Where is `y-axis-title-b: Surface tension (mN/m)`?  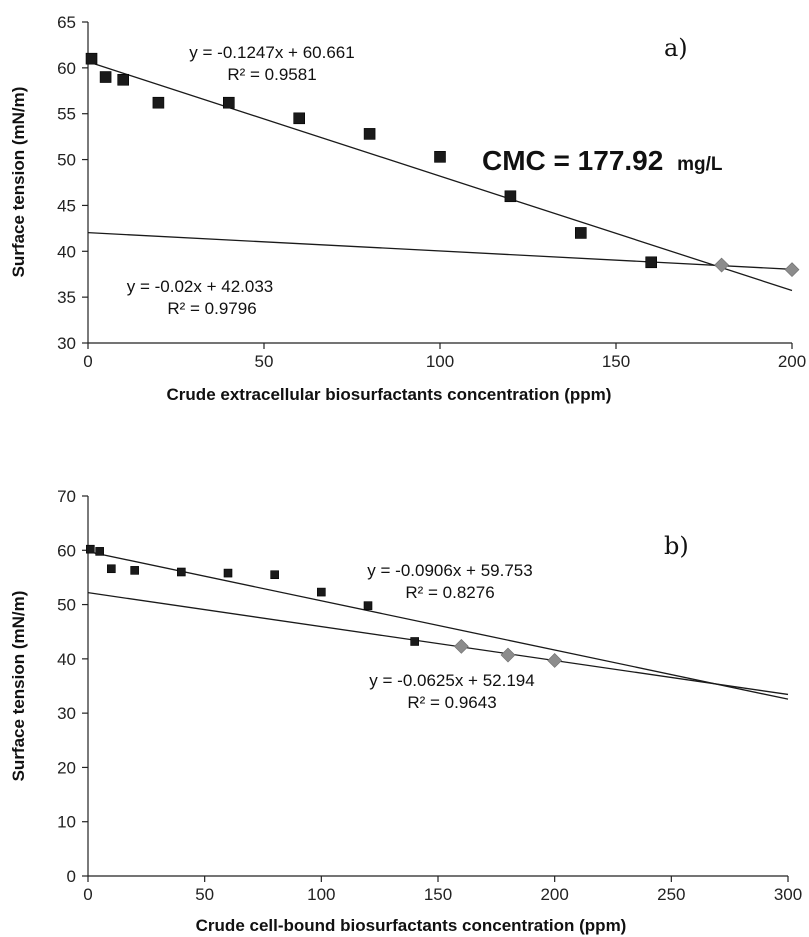 y-axis-title-b: Surface tension (mN/m) is located at coordinates (18, 686).